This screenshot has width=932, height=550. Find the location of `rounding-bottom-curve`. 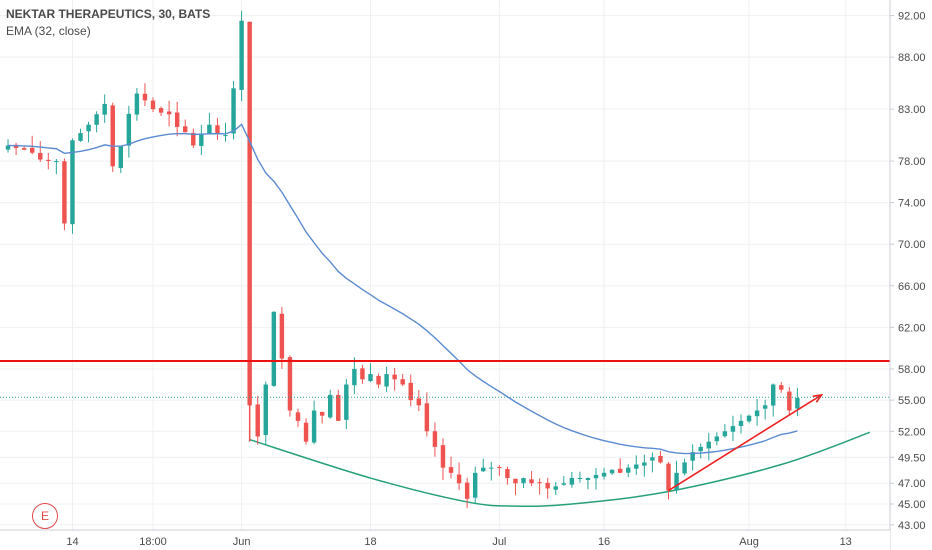

rounding-bottom-curve is located at coordinates (560, 469).